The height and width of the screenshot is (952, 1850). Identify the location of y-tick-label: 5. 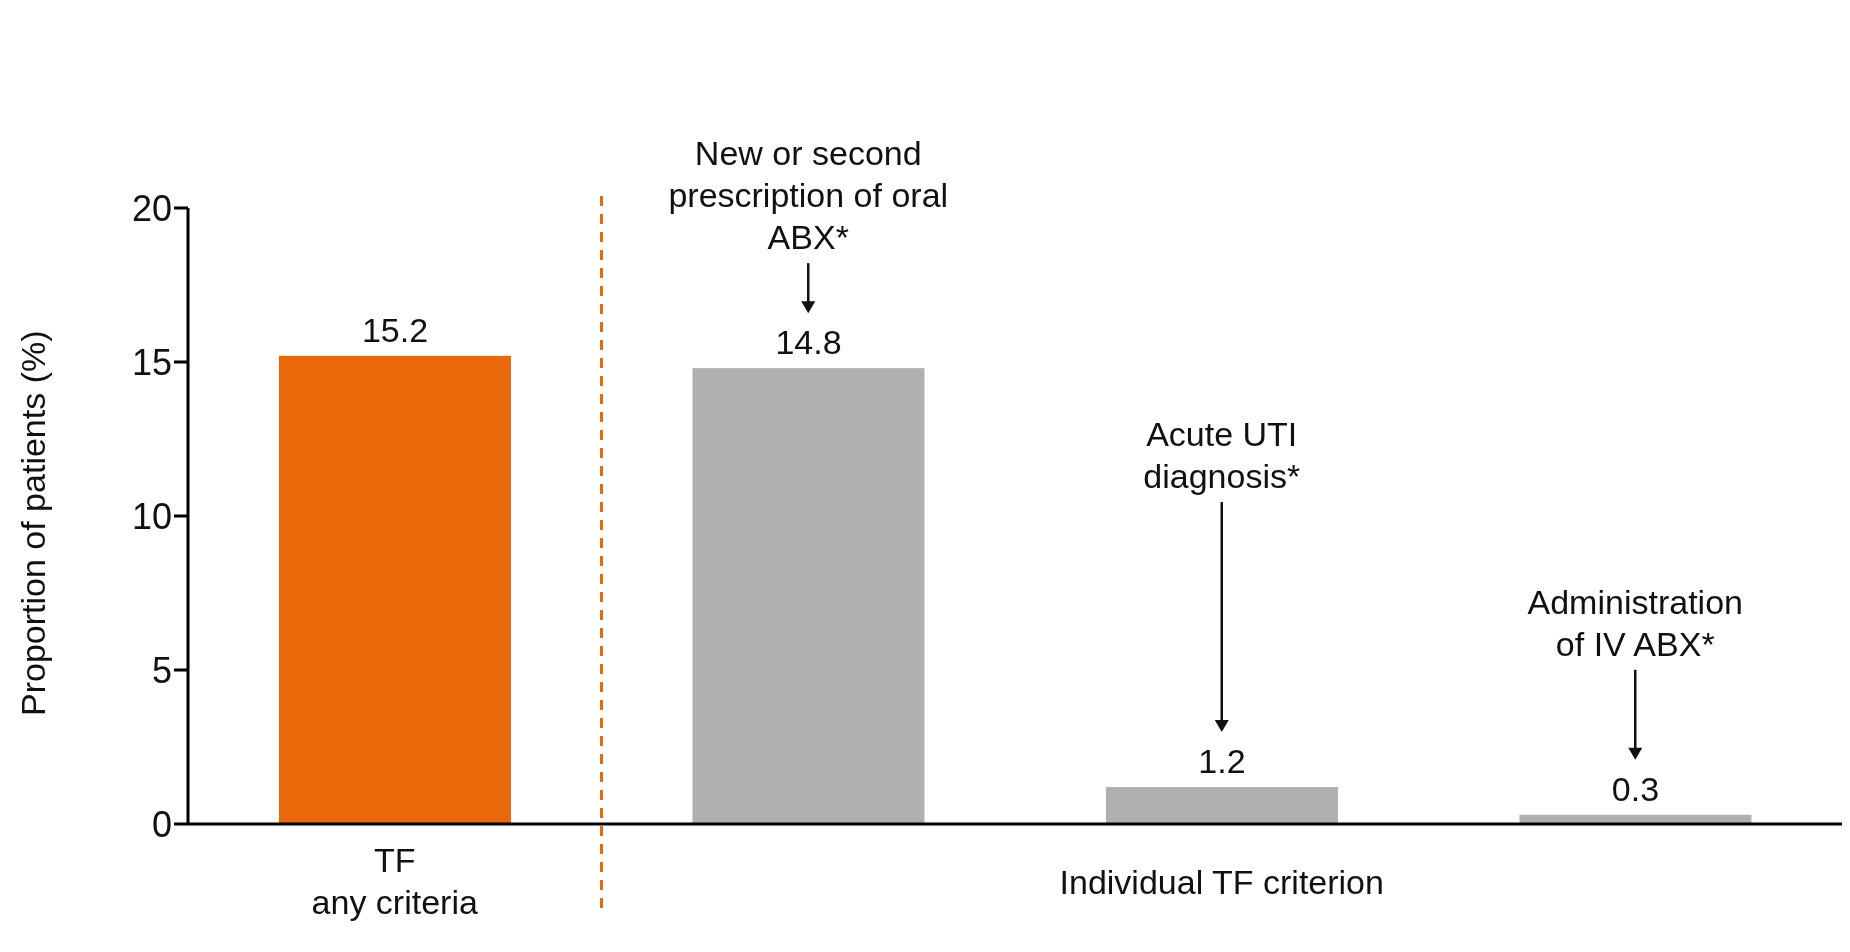
(161, 670).